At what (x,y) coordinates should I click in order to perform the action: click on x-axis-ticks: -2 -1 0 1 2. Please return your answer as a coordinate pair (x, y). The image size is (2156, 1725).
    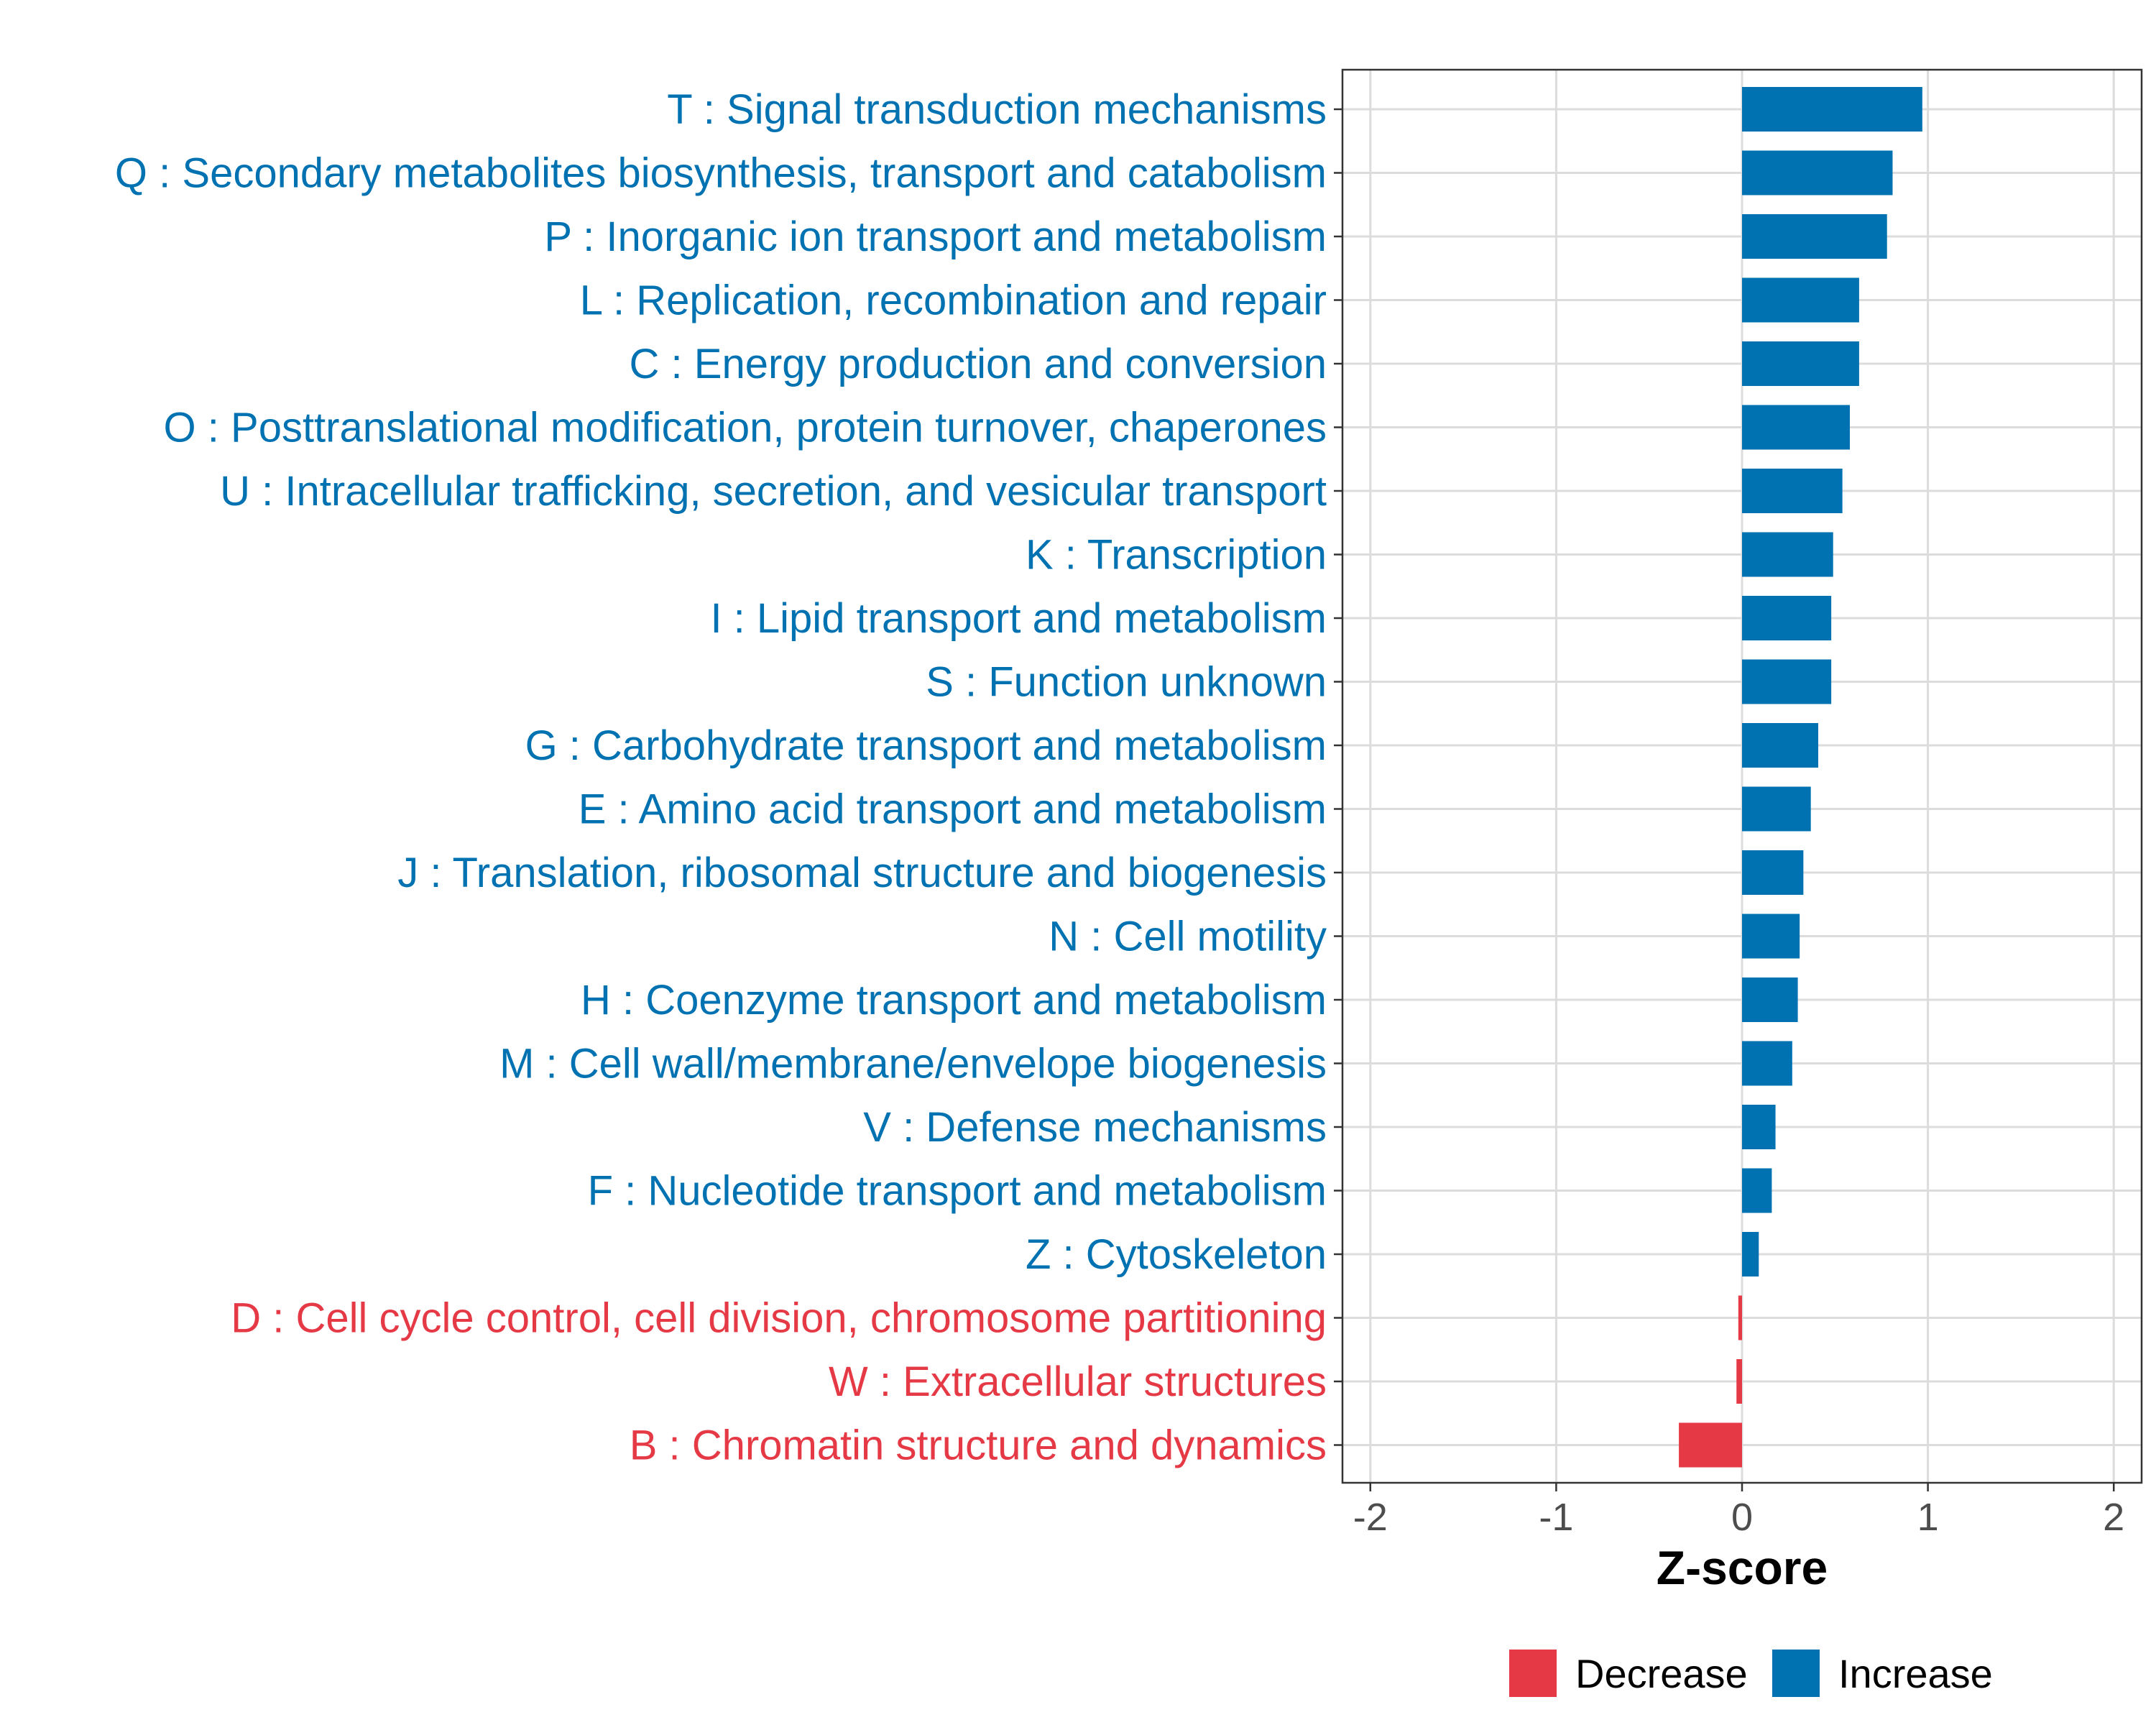
    Looking at the image, I should click on (1738, 1511).